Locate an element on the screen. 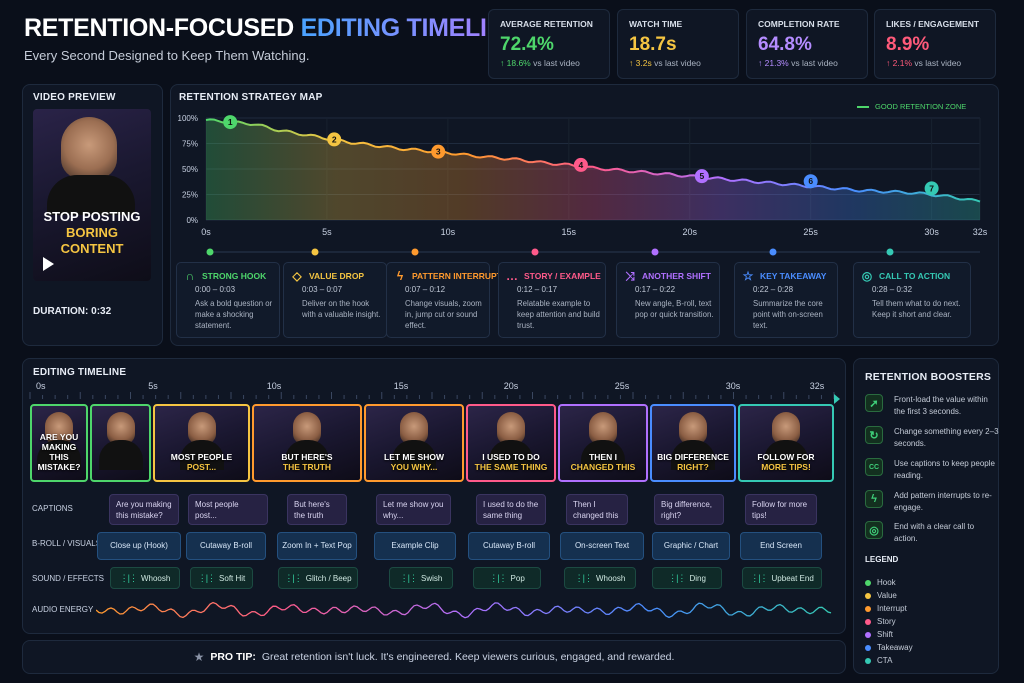  clip-caption: I USED TO DO THE SAME THING is located at coordinates (511, 462).